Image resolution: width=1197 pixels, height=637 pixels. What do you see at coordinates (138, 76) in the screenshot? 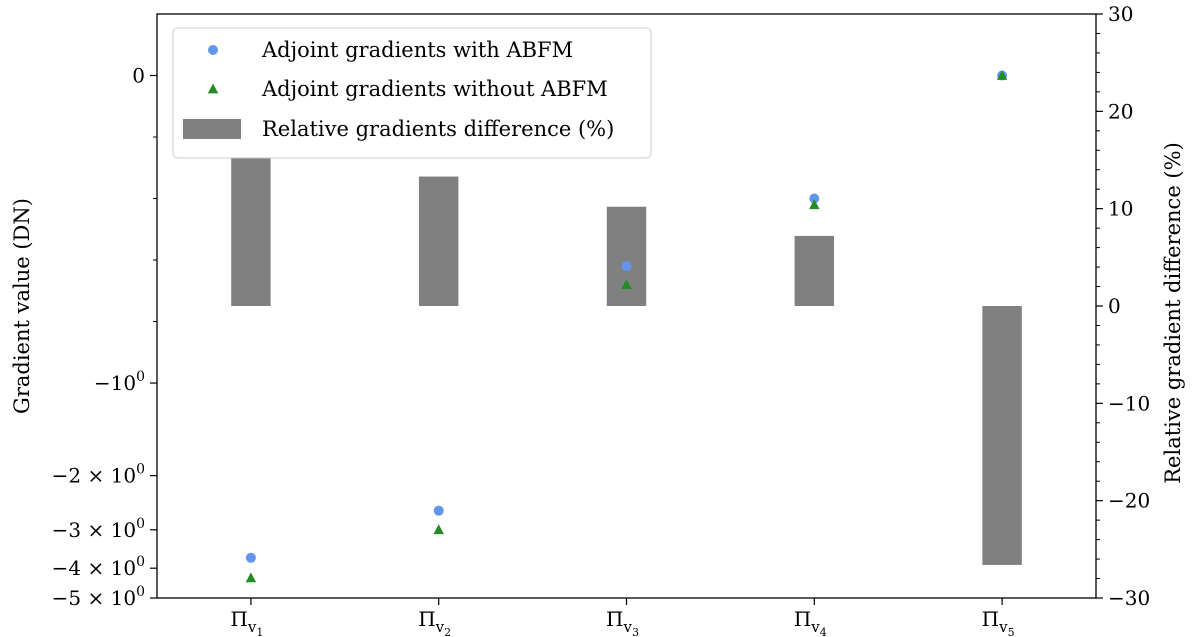
I see `y-left-tick-label-0: 0` at bounding box center [138, 76].